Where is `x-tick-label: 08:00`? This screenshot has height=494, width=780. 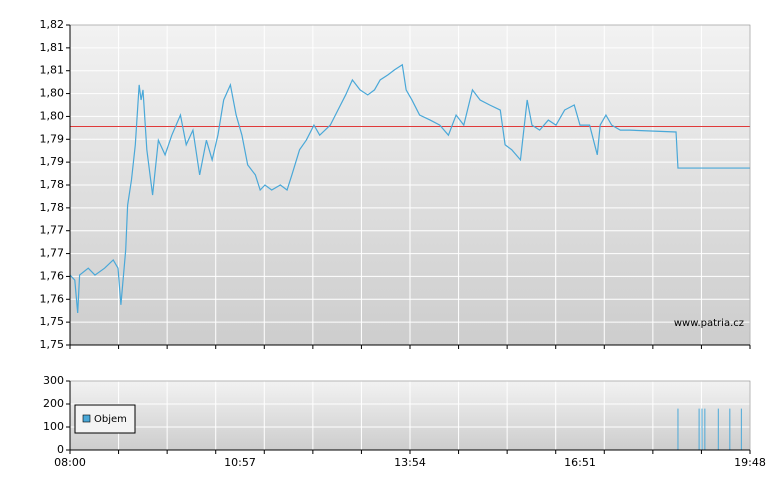
x-tick-label: 08:00 is located at coordinates (70, 462).